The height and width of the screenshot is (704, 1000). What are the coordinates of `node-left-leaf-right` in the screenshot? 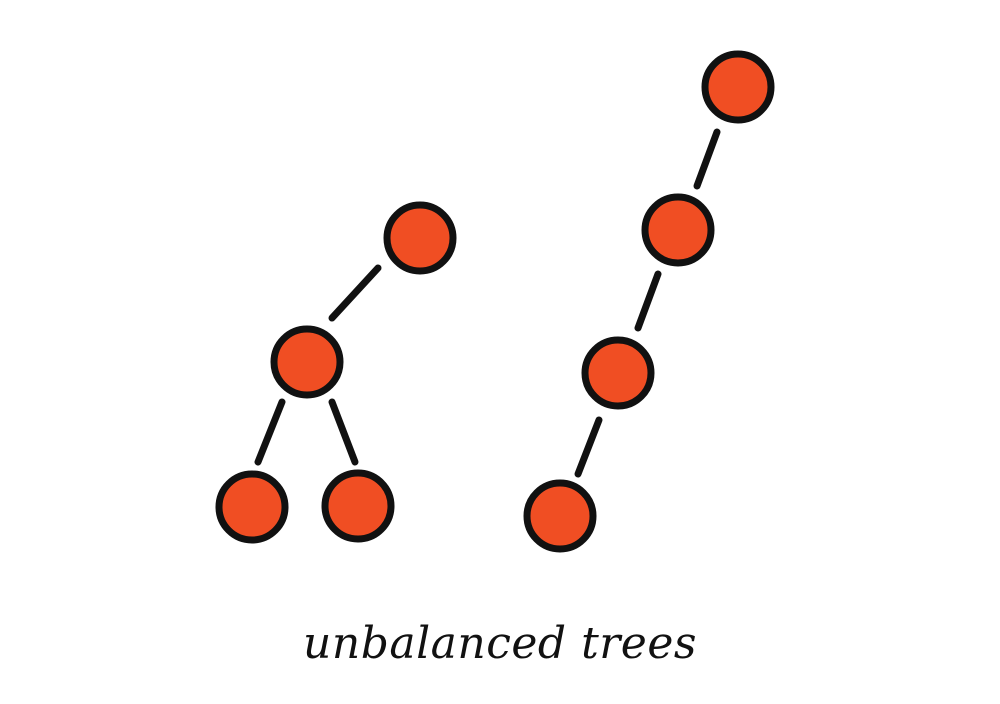 It's located at (358, 506).